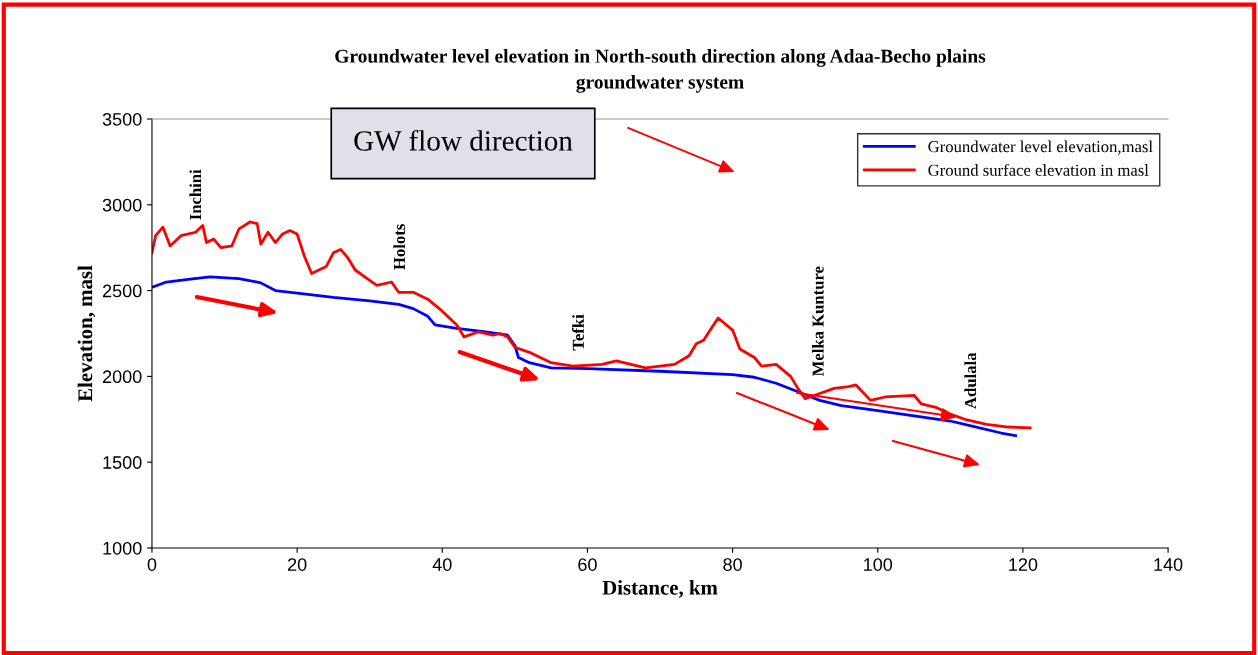  Describe the element at coordinates (122, 462) in the screenshot. I see `y-tick-label: 1500` at that location.